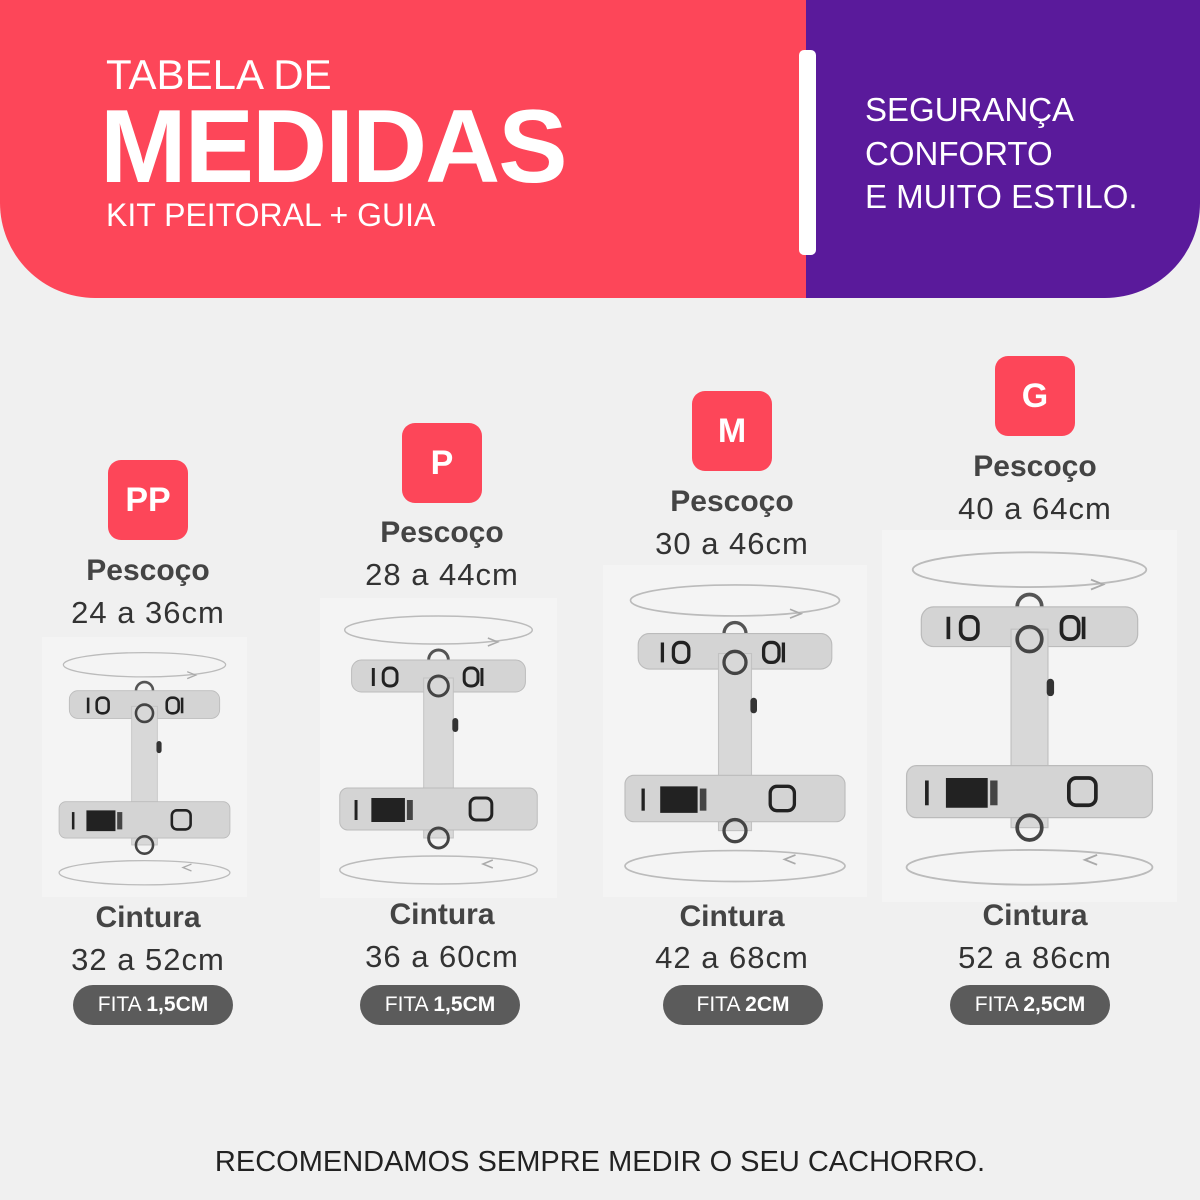 This screenshot has height=1200, width=1200. Describe the element at coordinates (442, 574) in the screenshot. I see `neck-range: 28 a 44cm` at that location.